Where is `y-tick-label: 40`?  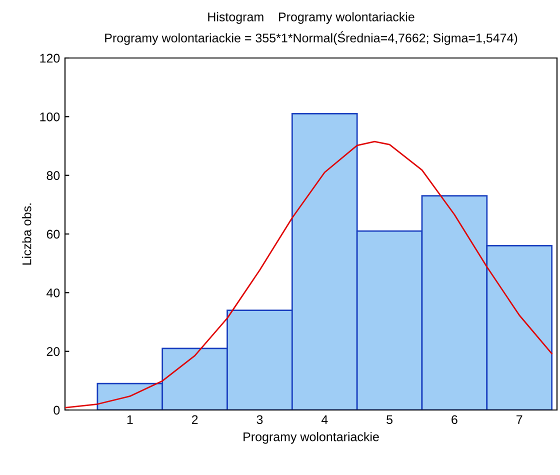 y-tick-label: 40 is located at coordinates (53, 293).